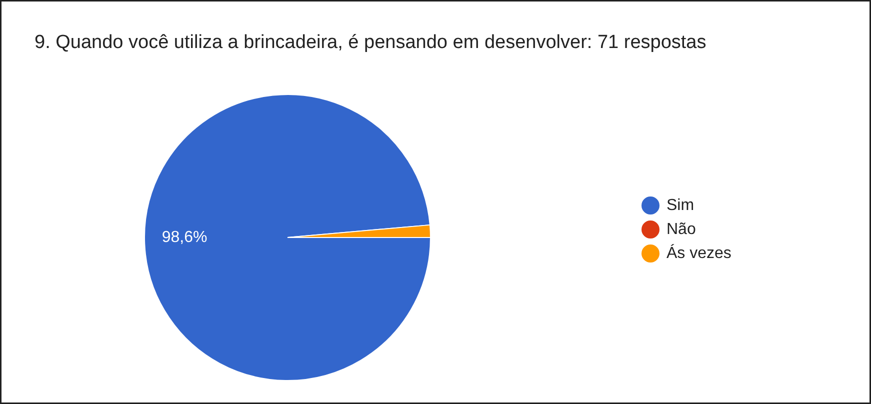 This screenshot has width=871, height=404. I want to click on legend-label: Não, so click(681, 229).